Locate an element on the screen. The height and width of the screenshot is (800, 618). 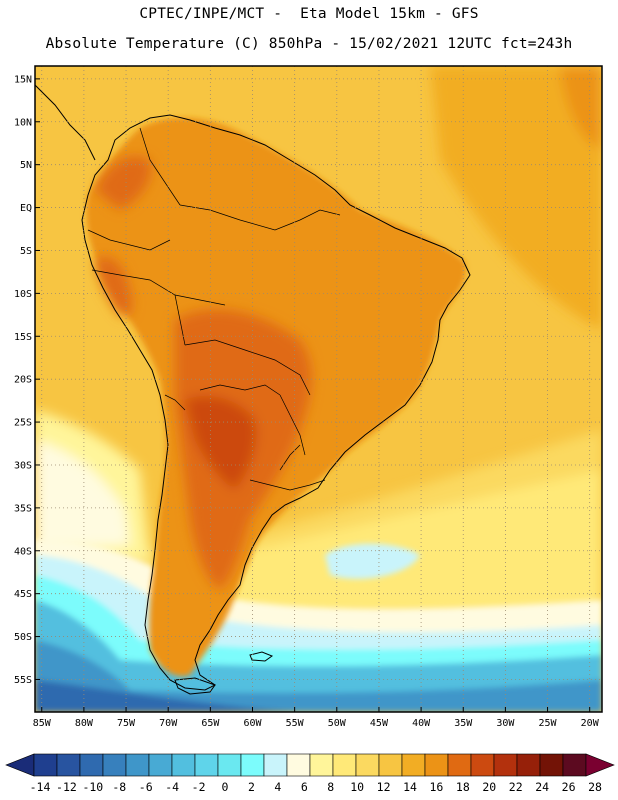
lat-tick-label: 5S is located at coordinates (26, 251).